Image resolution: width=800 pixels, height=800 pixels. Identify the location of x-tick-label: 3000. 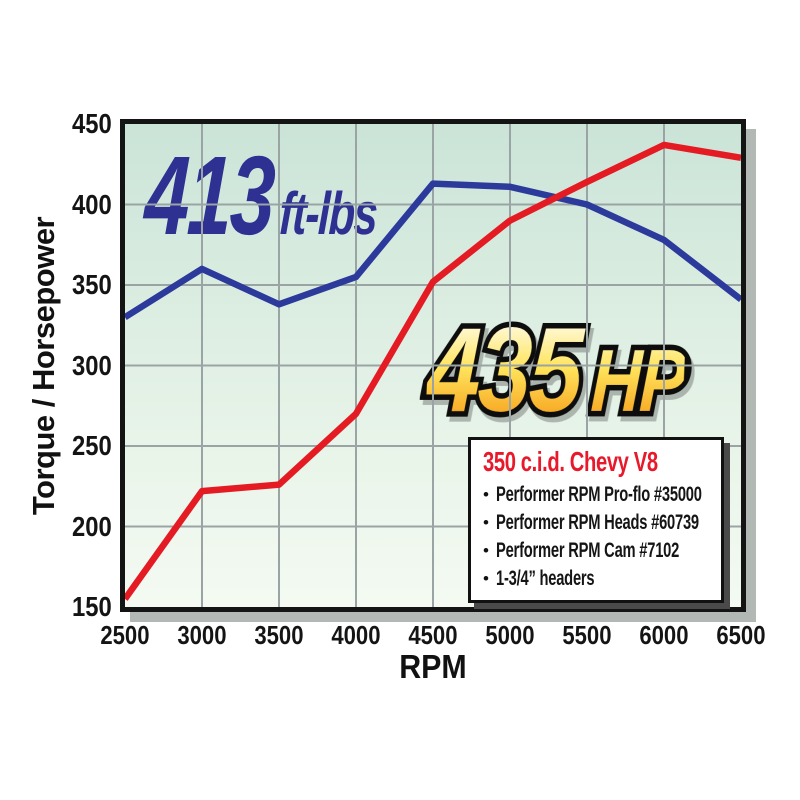
(202, 635).